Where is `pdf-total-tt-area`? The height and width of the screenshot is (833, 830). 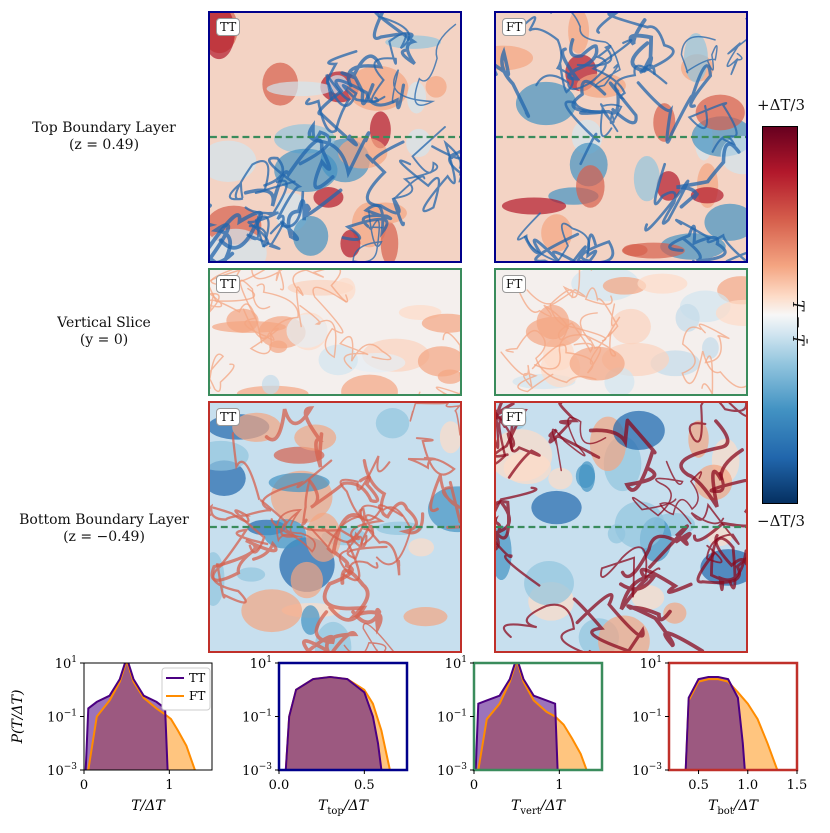 pdf-total-tt-area is located at coordinates (126, 716).